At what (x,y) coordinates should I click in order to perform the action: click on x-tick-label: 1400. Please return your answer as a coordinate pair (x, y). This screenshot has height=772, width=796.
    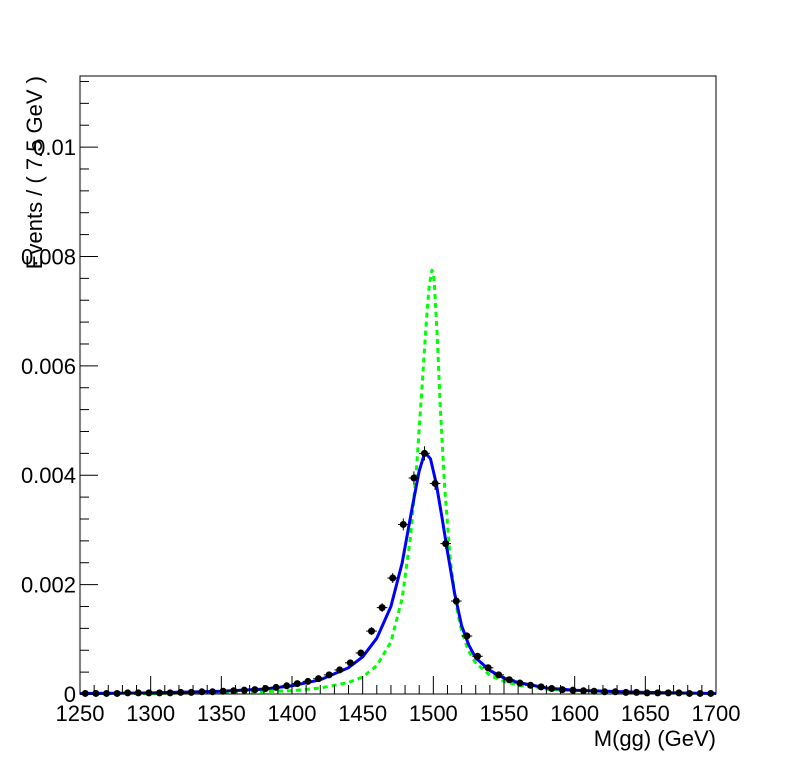
    Looking at the image, I should click on (292, 713).